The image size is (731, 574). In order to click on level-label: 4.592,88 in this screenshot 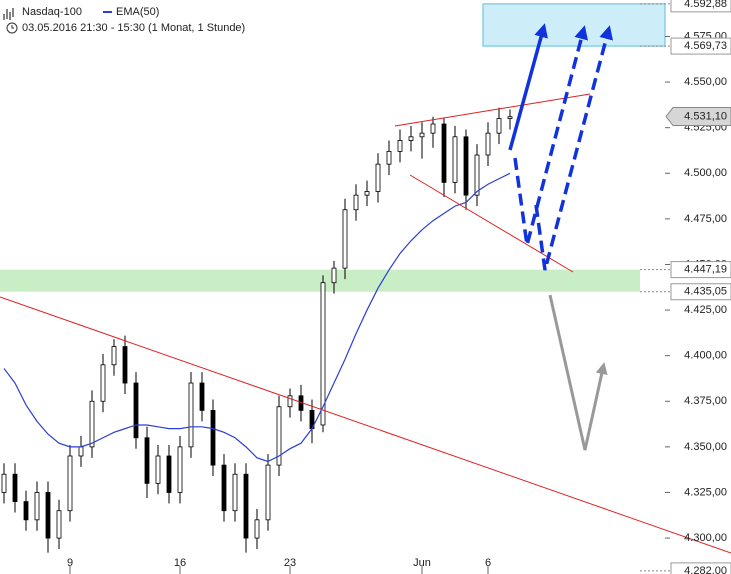, I will do `click(705, 5)`.